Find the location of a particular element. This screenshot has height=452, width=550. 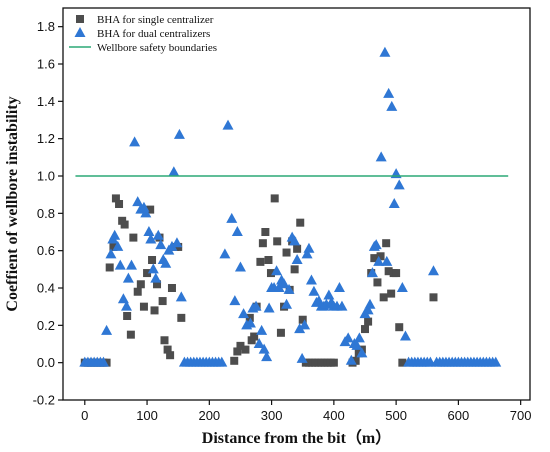

x-tick-label: 200 is located at coordinates (209, 415).